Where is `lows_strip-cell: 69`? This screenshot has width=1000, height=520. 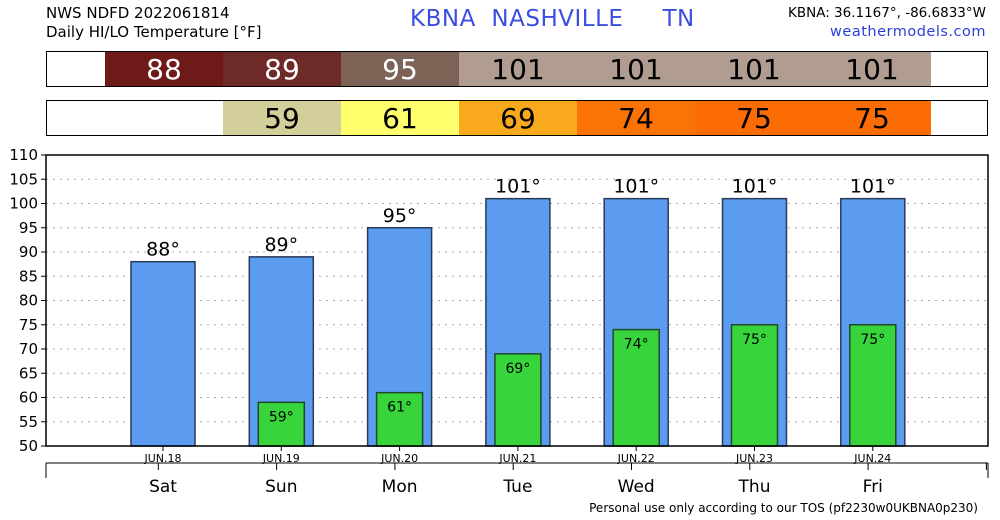
lows_strip-cell: 69 is located at coordinates (518, 118).